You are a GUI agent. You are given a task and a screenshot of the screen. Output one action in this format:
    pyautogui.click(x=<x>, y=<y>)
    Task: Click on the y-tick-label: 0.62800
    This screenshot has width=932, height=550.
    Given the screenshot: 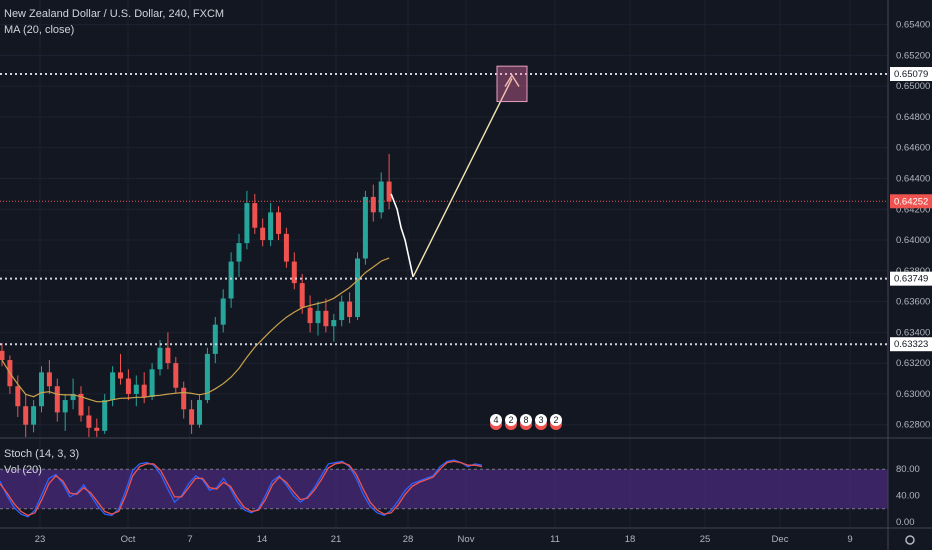 What is the action you would take?
    pyautogui.click(x=913, y=425)
    